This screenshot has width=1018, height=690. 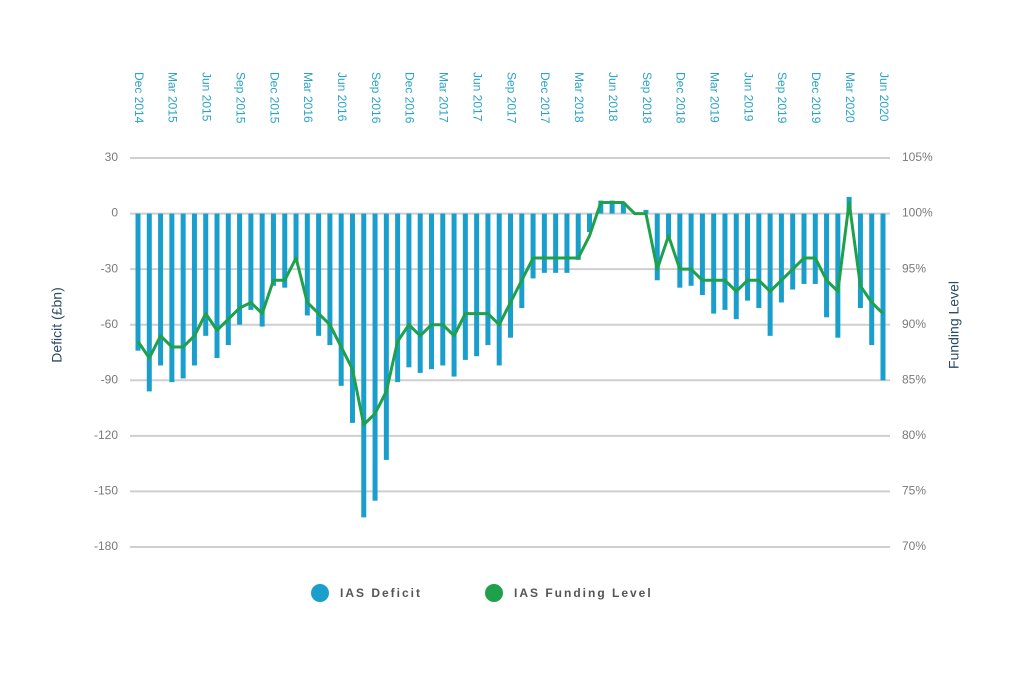 What do you see at coordinates (240, 98) in the screenshot?
I see `x-tick-label: Sep 2015` at bounding box center [240, 98].